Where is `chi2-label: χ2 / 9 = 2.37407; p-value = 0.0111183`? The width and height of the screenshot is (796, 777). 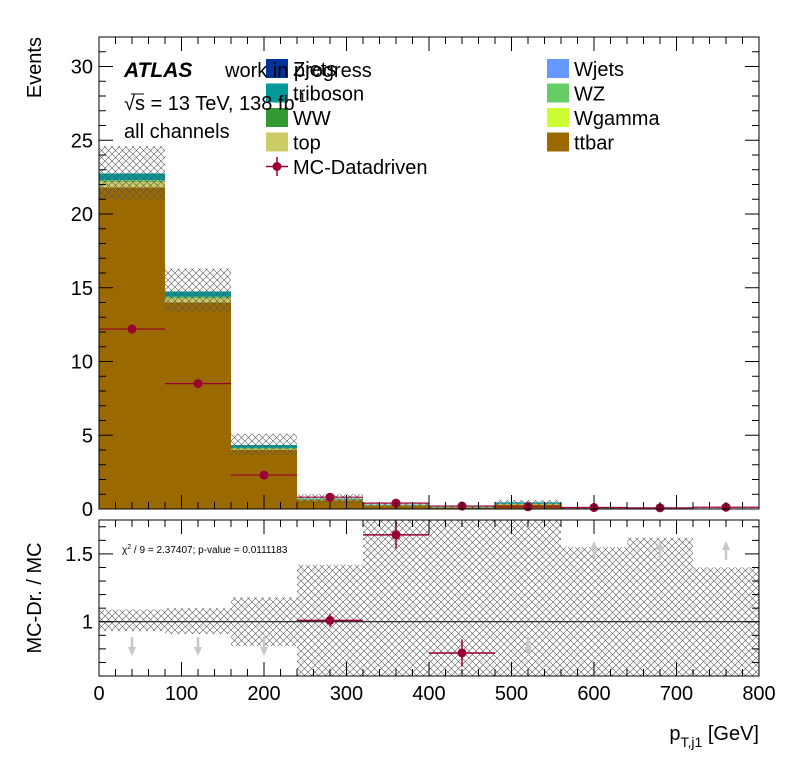
chi2-label: χ2 / 9 = 2.37407; p-value = 0.0111183 is located at coordinates (205, 550).